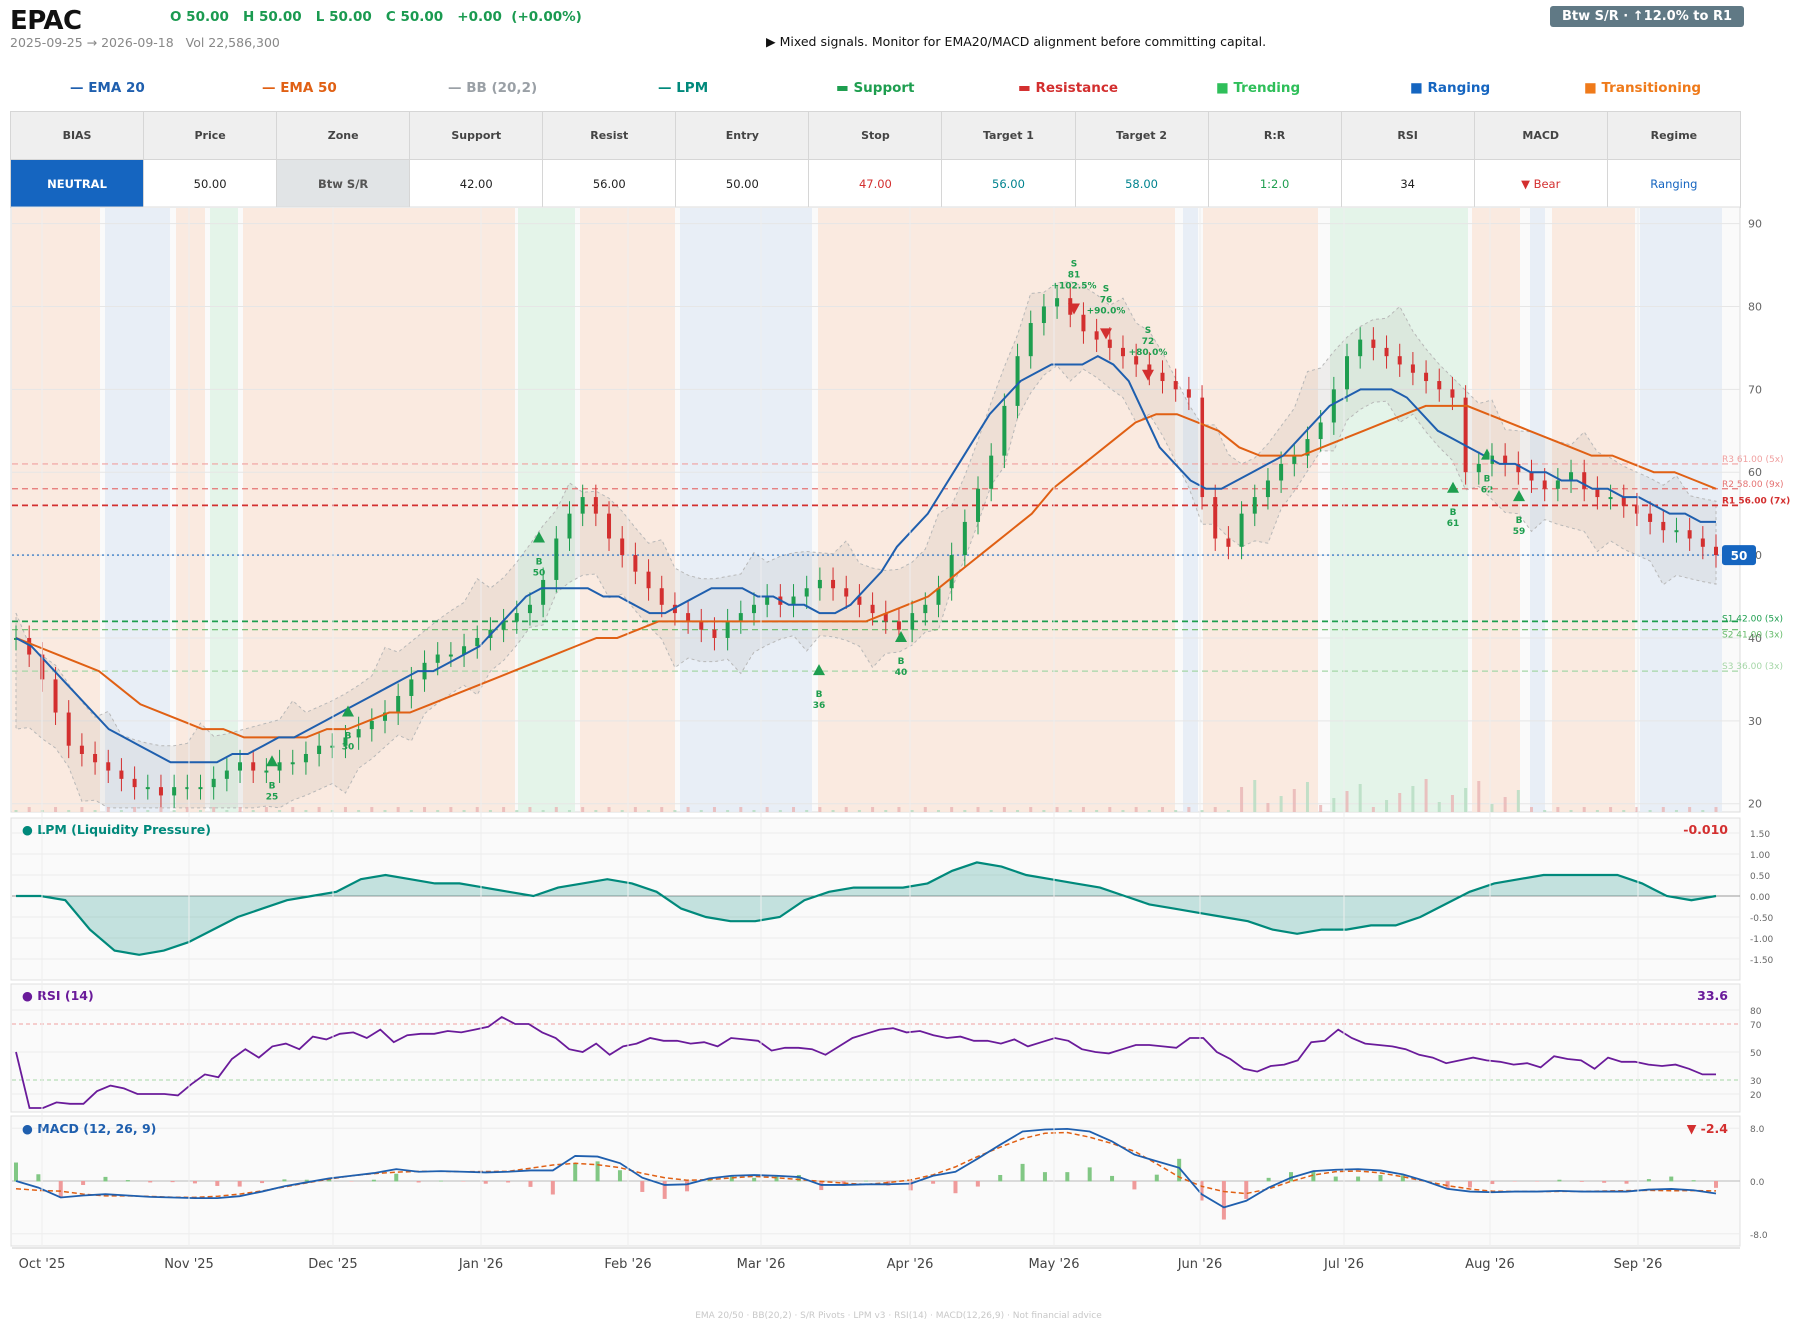 This screenshot has height=1330, width=1797. What do you see at coordinates (1148, 342) in the screenshot?
I see `sell-price: 72` at bounding box center [1148, 342].